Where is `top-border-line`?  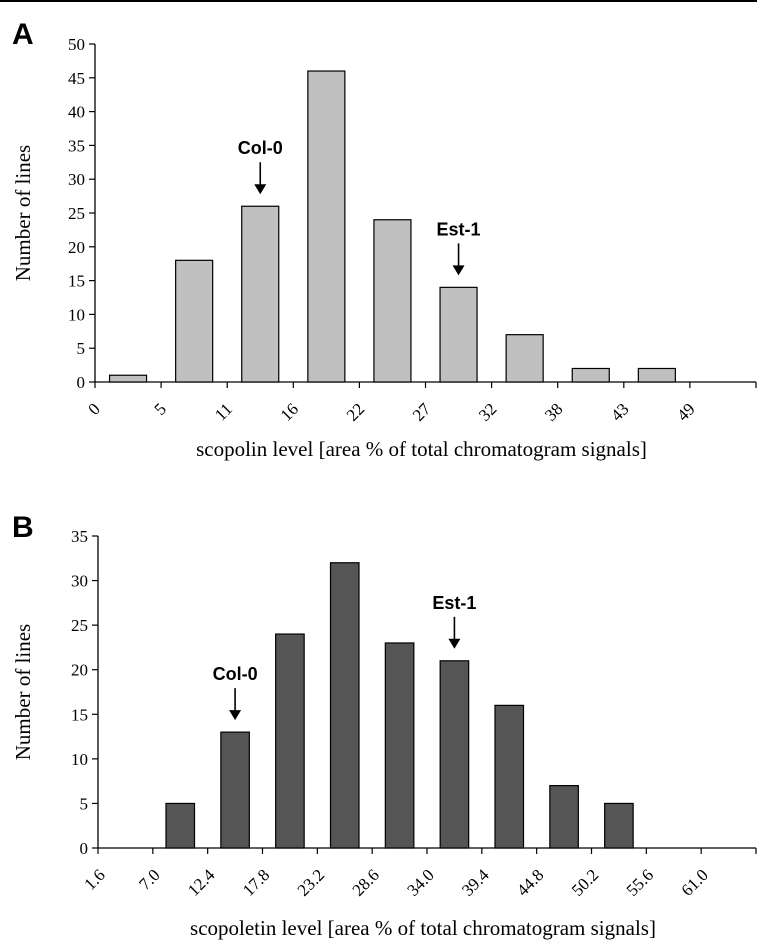 top-border-line is located at coordinates (378, 1).